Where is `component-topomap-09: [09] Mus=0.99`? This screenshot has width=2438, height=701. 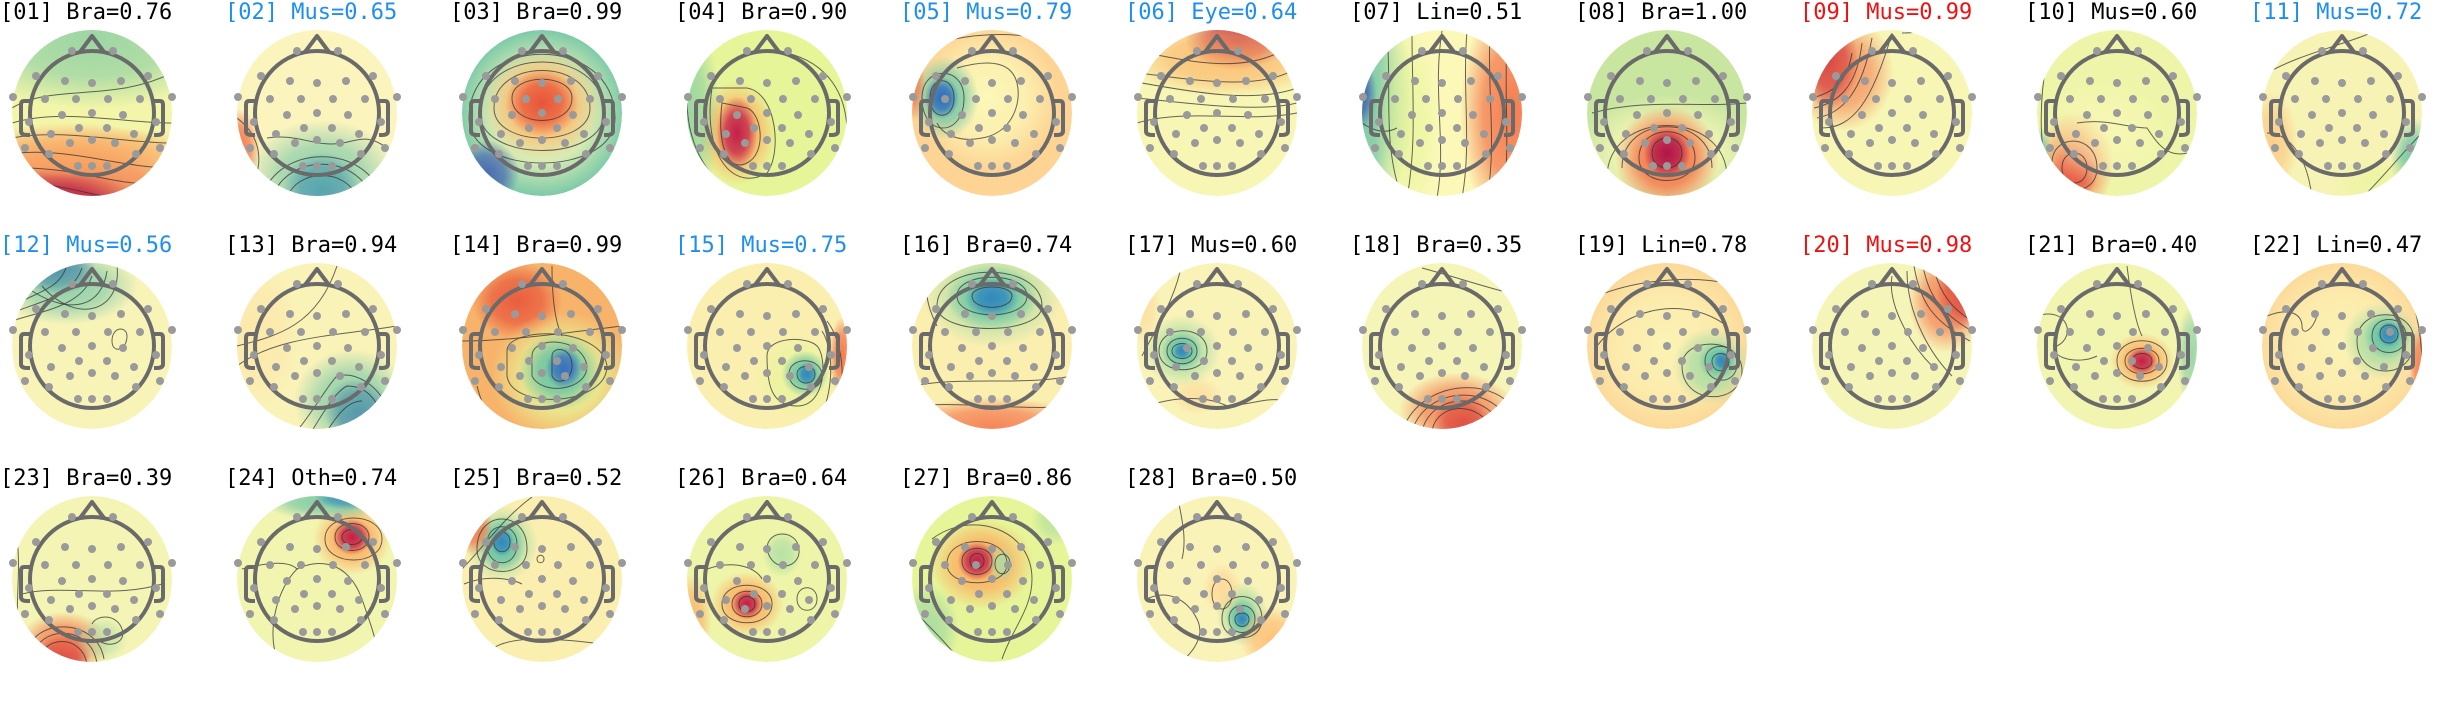 component-topomap-09: [09] Mus=0.99 is located at coordinates (1912, 117).